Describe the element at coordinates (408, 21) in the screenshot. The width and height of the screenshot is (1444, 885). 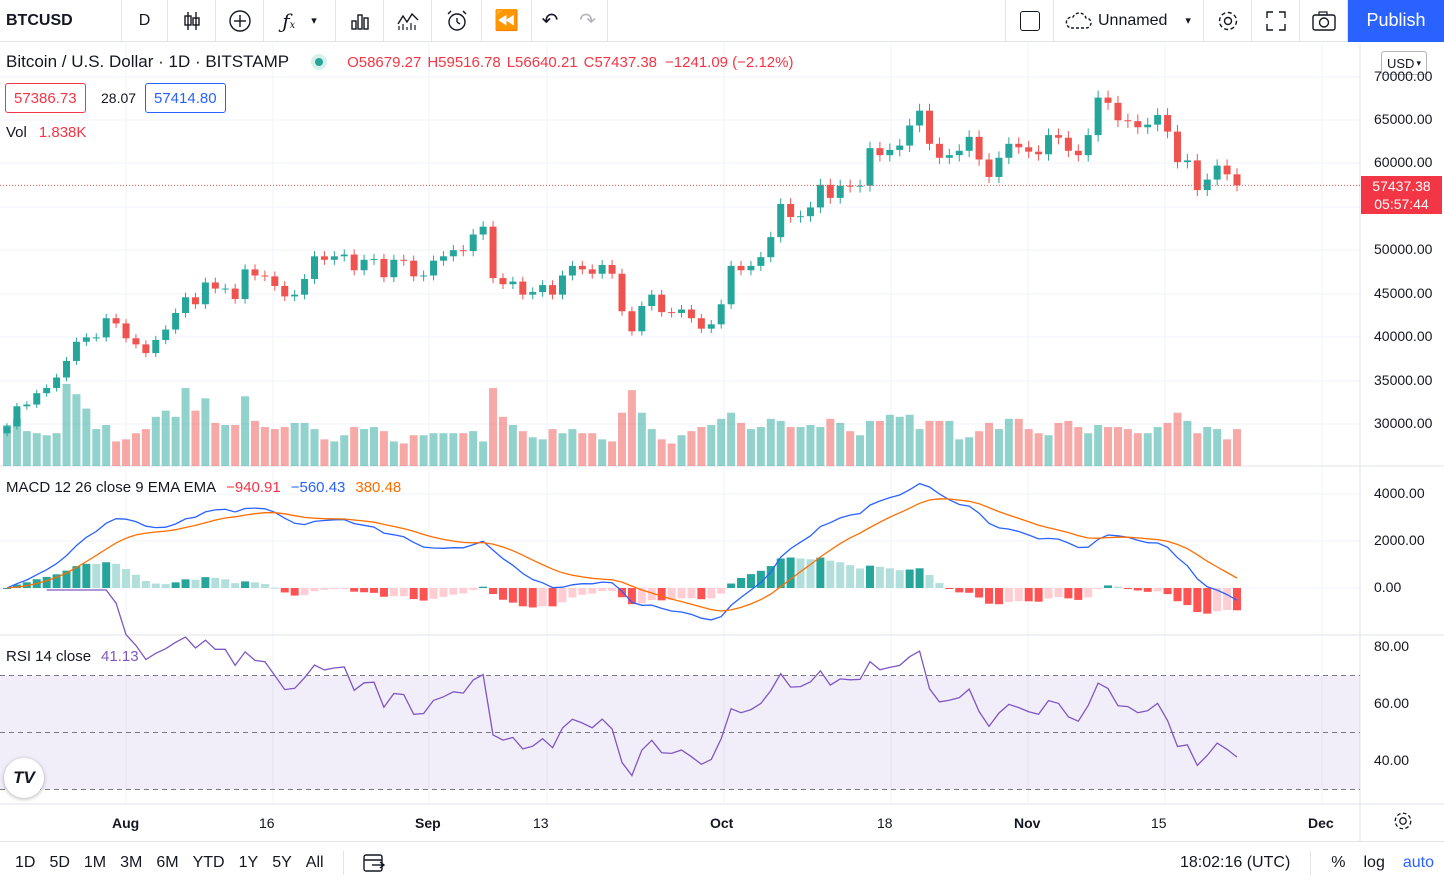
I see `templates-button` at that location.